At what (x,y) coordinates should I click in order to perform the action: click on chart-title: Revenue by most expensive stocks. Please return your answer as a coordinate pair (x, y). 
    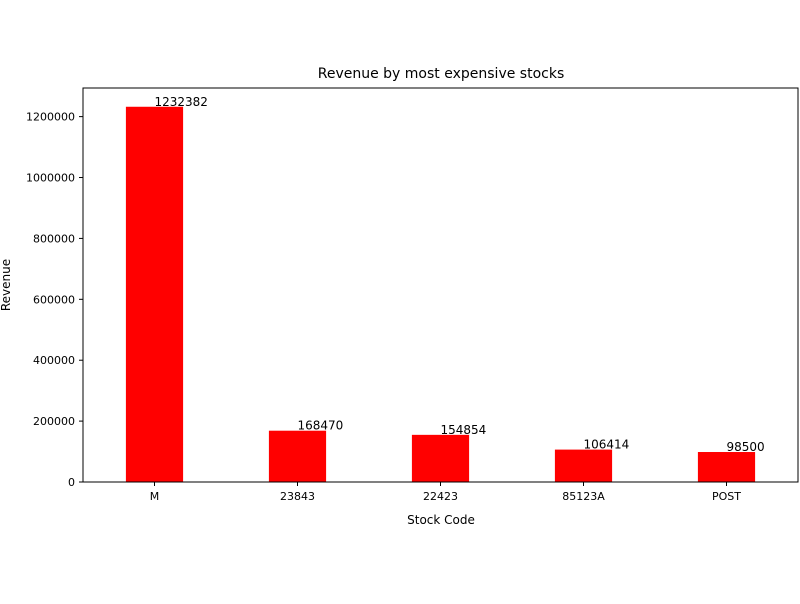
    Looking at the image, I should click on (441, 74).